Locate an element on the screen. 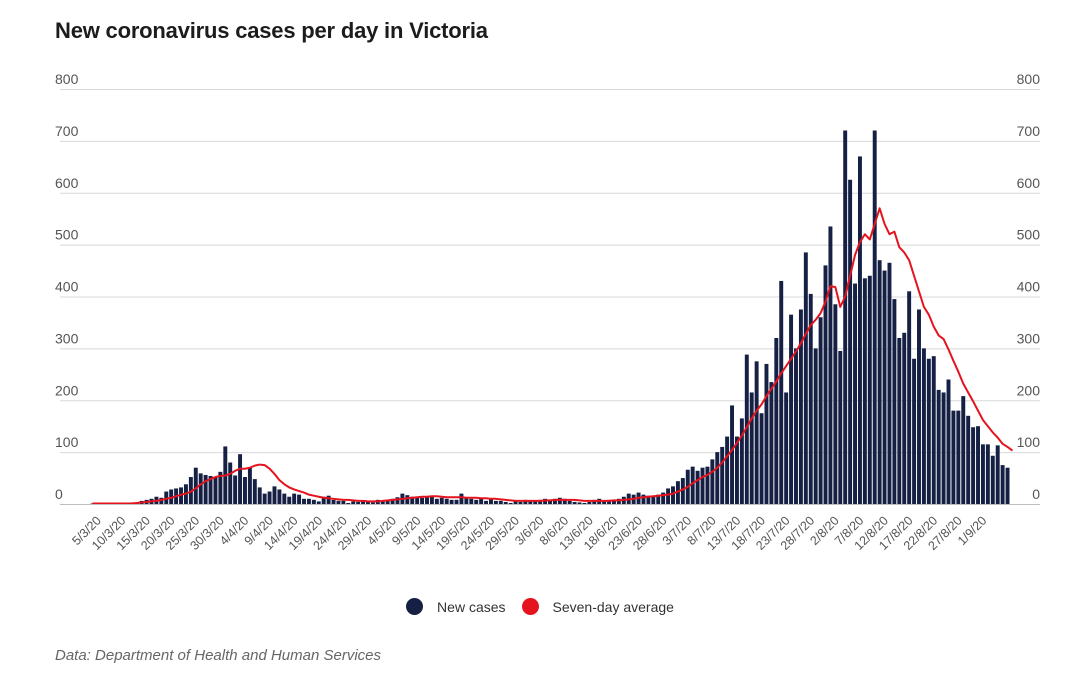  legend-item-seven-day-average: Seven-day average is located at coordinates (597, 606).